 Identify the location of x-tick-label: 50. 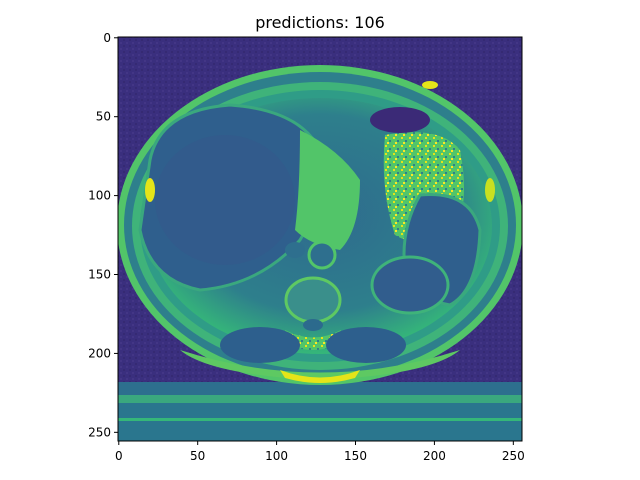
(197, 456).